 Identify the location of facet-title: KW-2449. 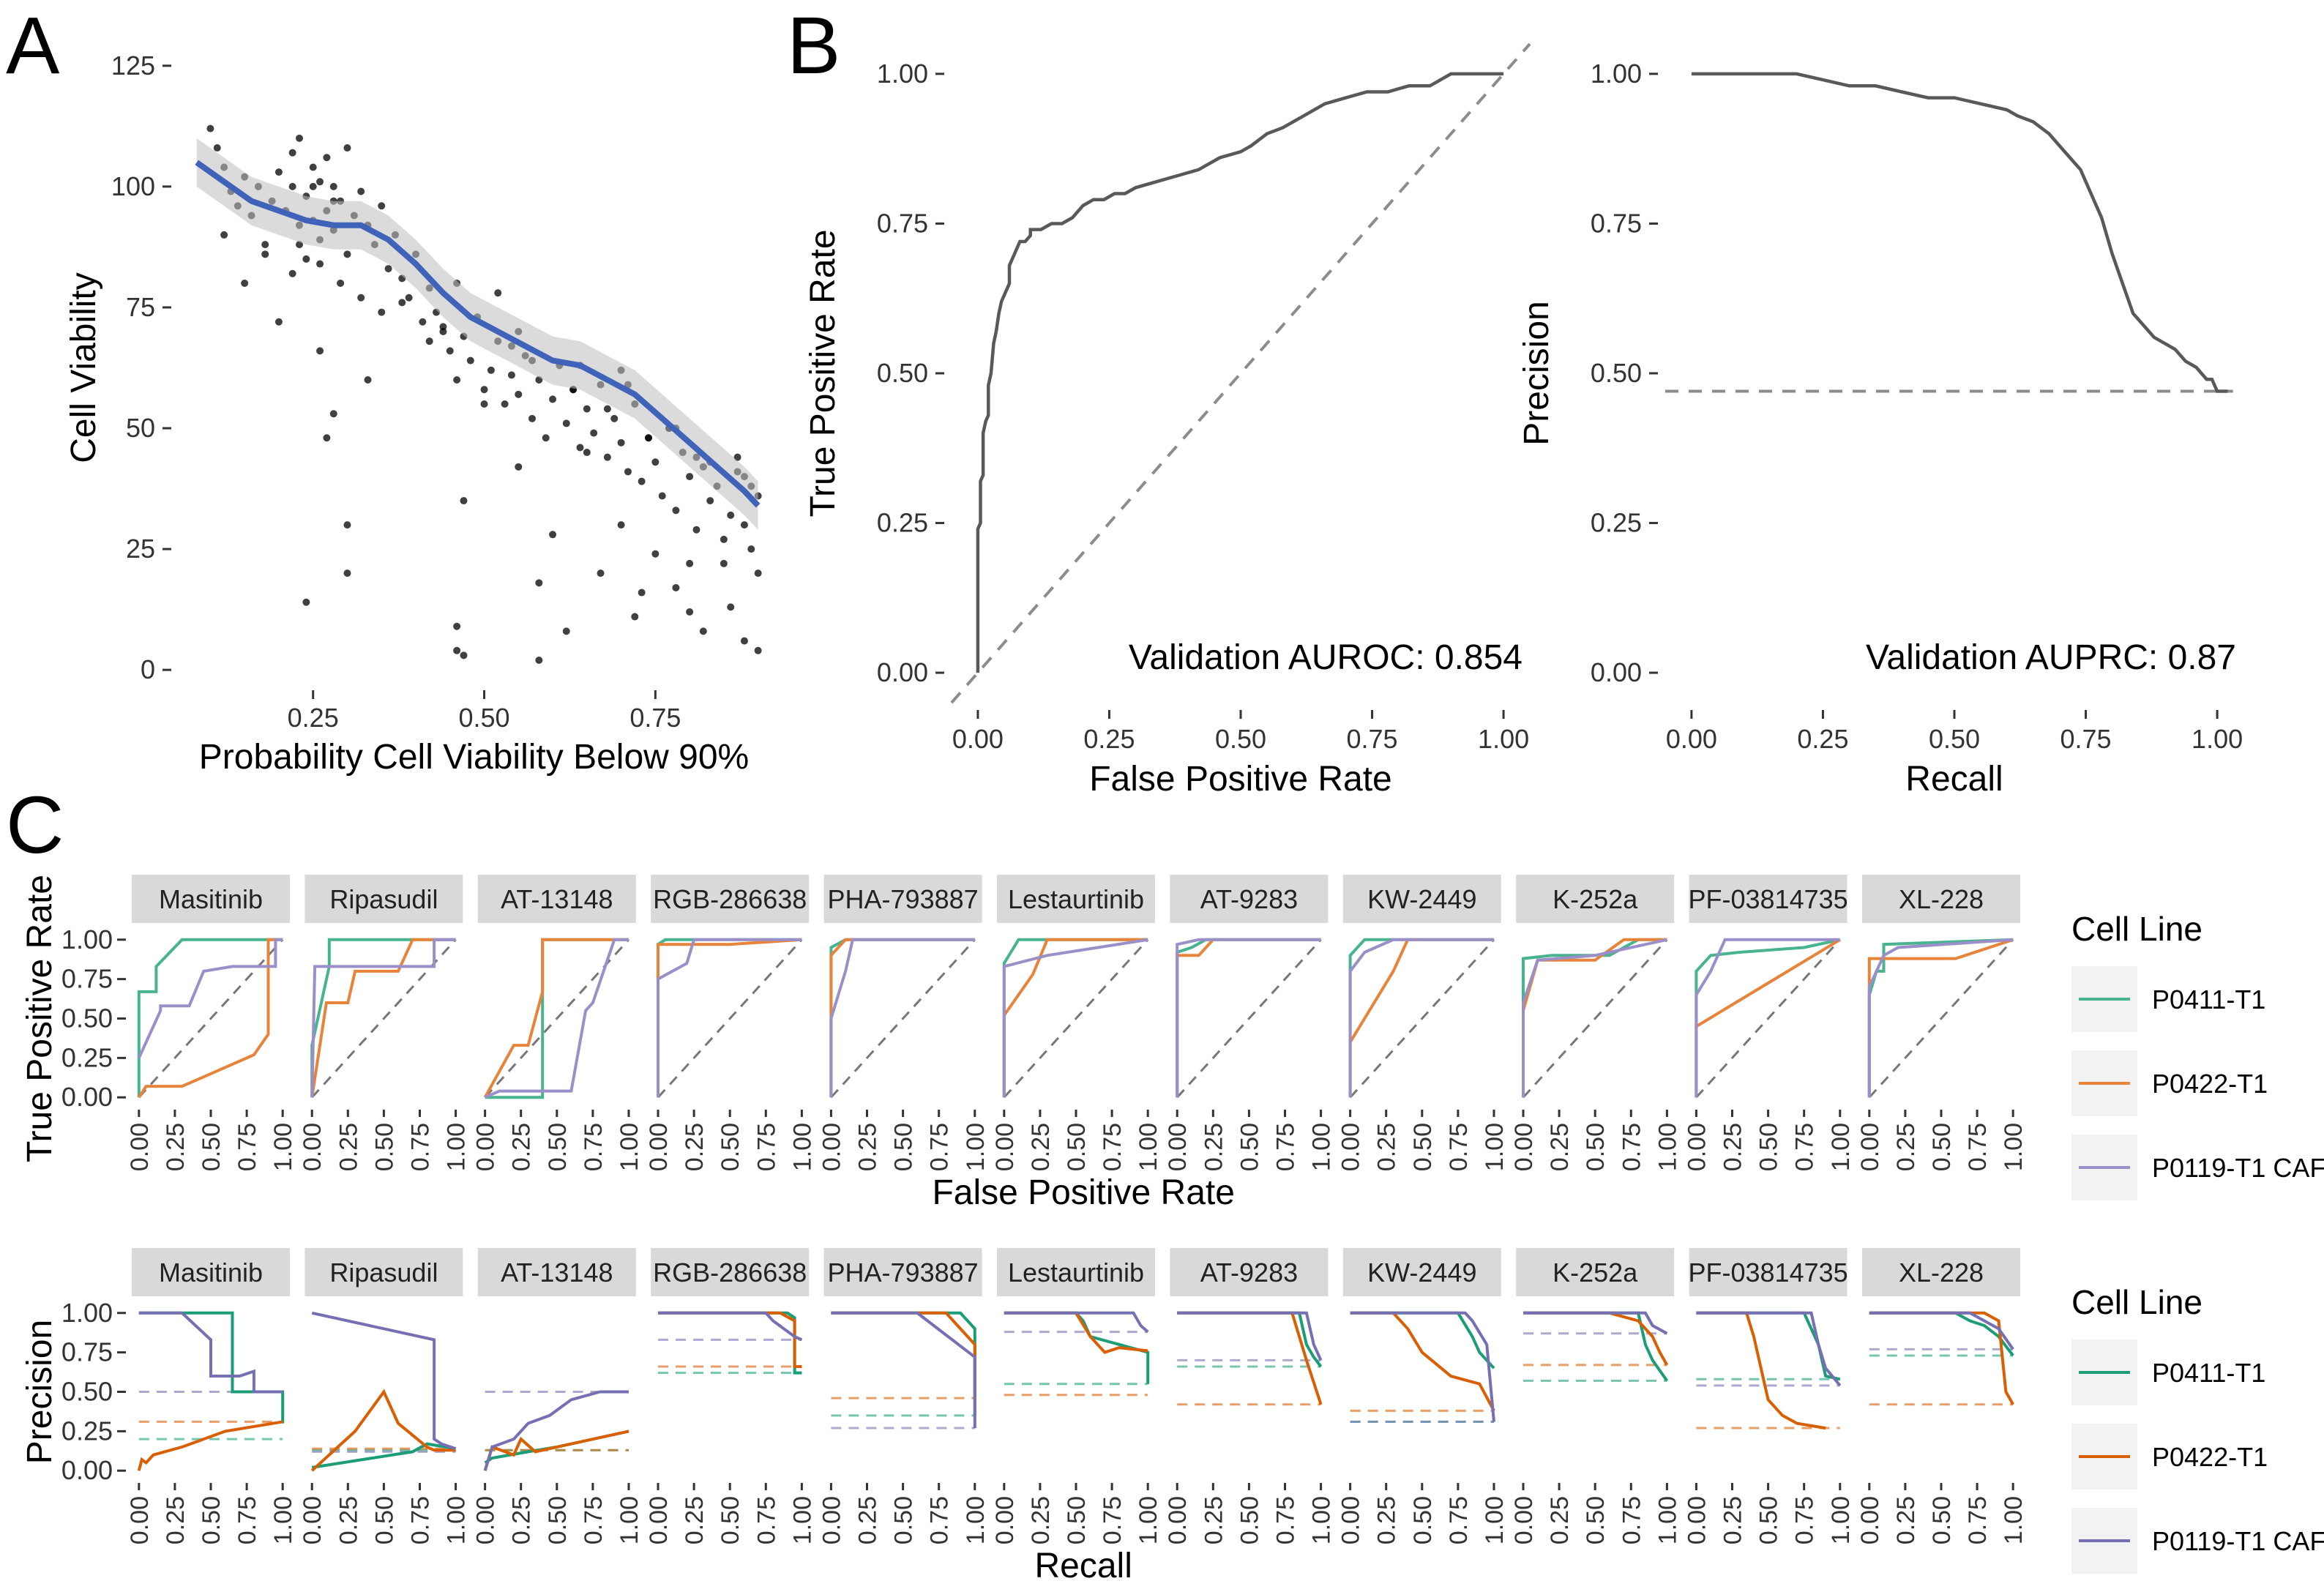
(1421, 899).